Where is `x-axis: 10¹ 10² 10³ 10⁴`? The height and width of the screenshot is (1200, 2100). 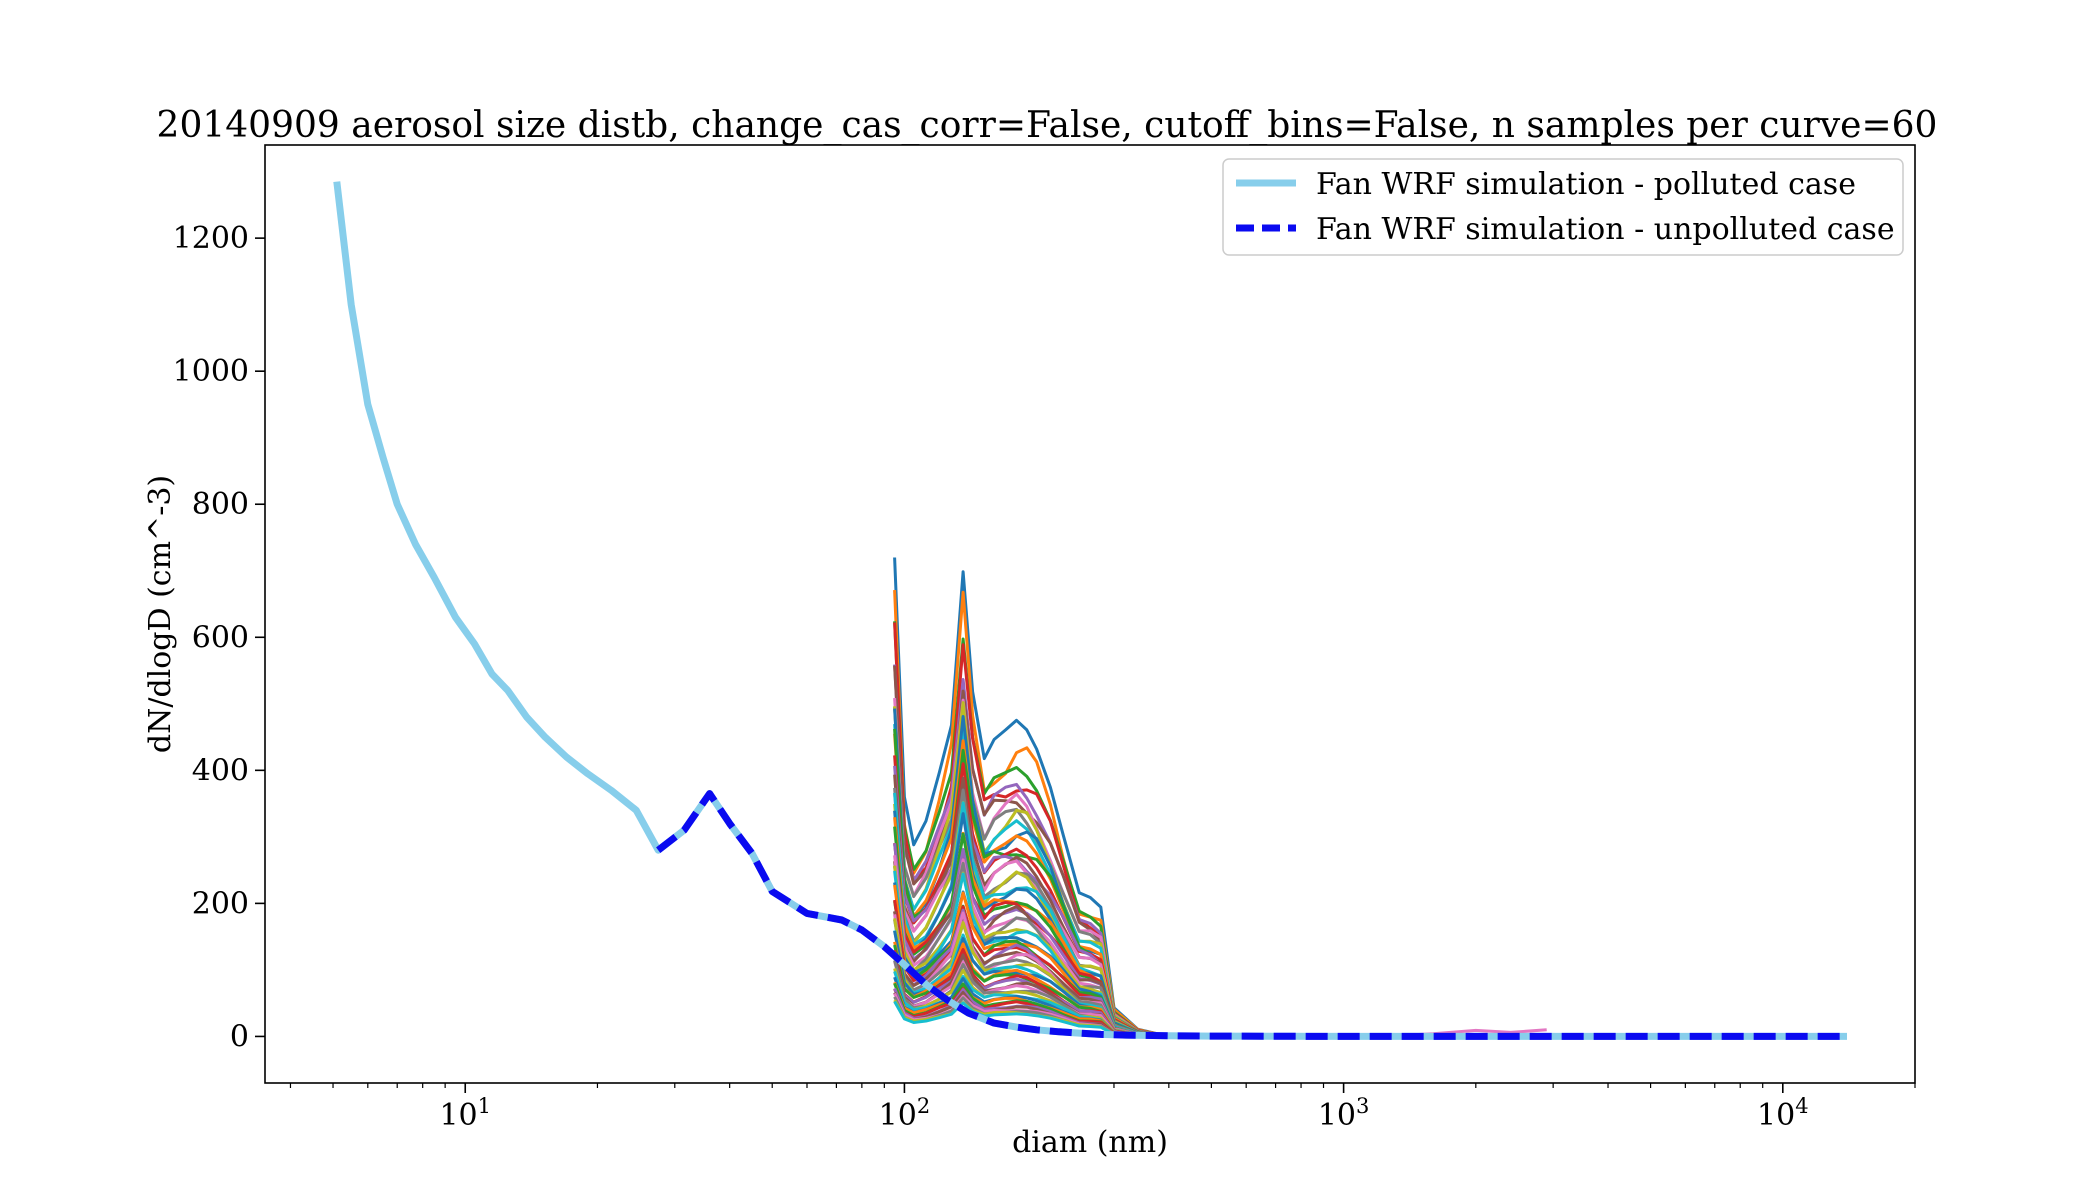 x-axis: 10¹ 10² 10³ 10⁴ is located at coordinates (1102, 1108).